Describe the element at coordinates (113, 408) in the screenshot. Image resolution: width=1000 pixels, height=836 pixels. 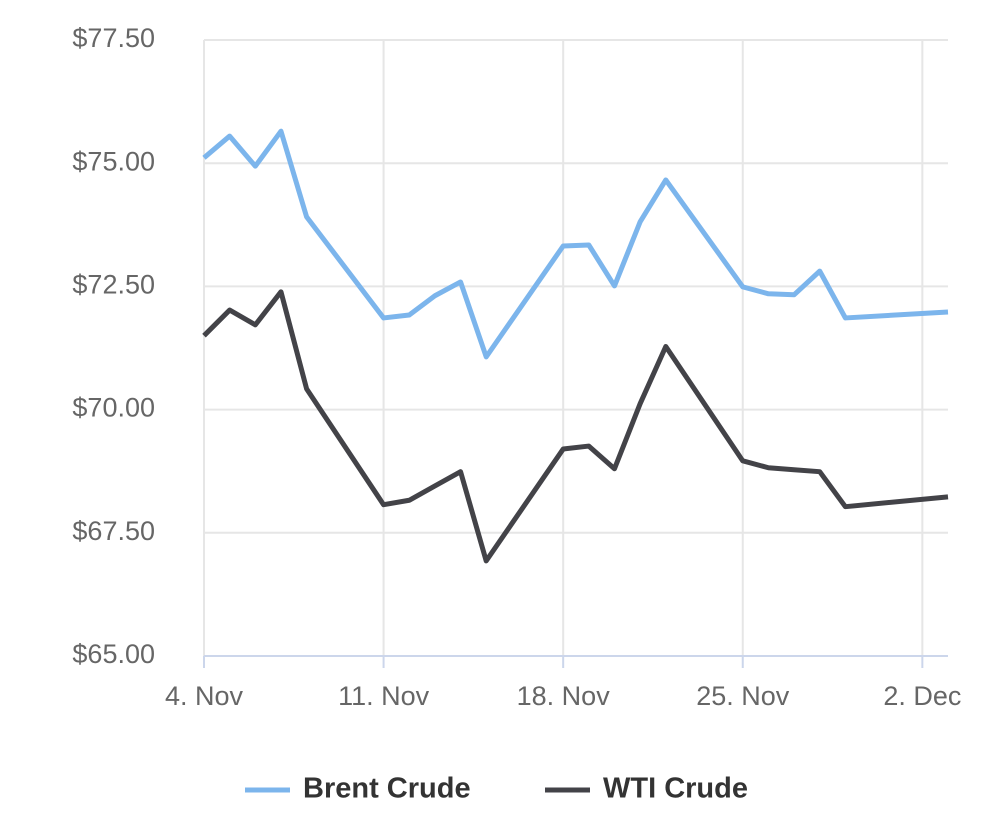
I see `y-tick-label: $70.00` at that location.